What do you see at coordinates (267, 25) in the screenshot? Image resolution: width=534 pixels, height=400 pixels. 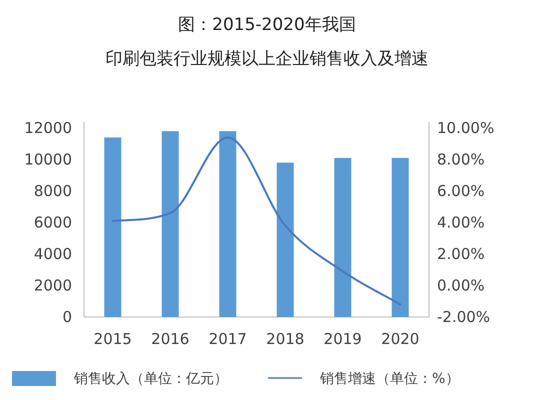 I see `chart-title: 图：2015-2020年我国` at bounding box center [267, 25].